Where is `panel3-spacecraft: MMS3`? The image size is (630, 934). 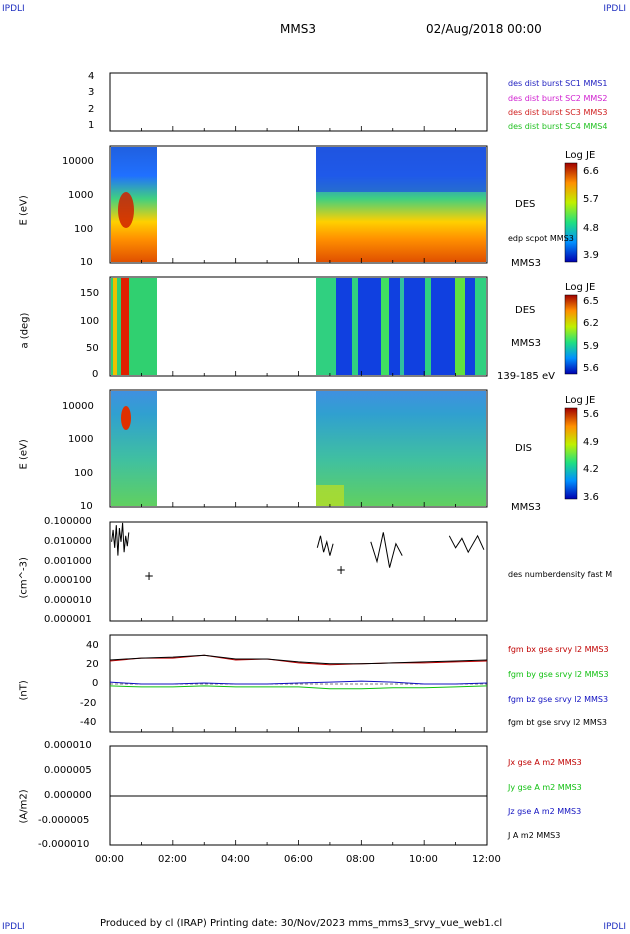
panel3-spacecraft: MMS3 is located at coordinates (526, 343).